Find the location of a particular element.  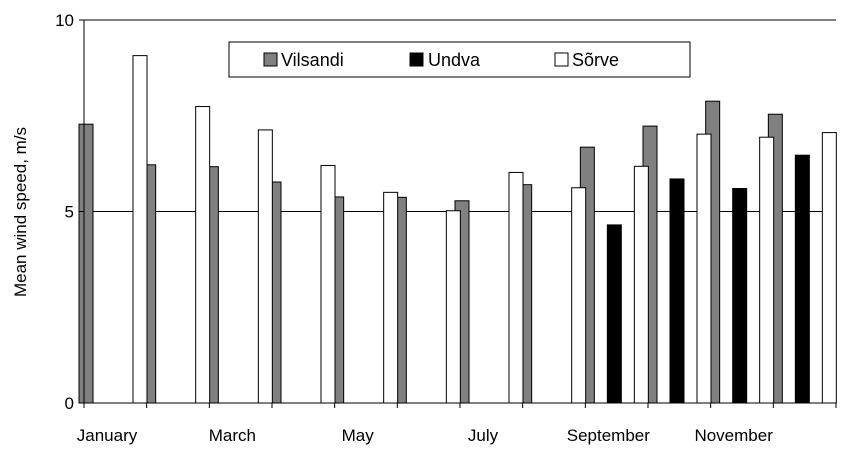

bar-vilsandi-january is located at coordinates (86, 263).